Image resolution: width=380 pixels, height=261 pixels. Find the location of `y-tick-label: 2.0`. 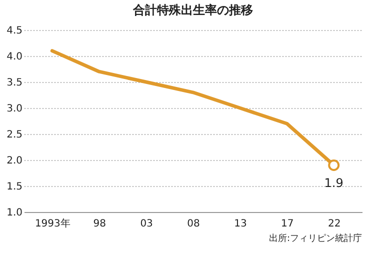

y-tick-label: 2.0 is located at coordinates (14, 161).